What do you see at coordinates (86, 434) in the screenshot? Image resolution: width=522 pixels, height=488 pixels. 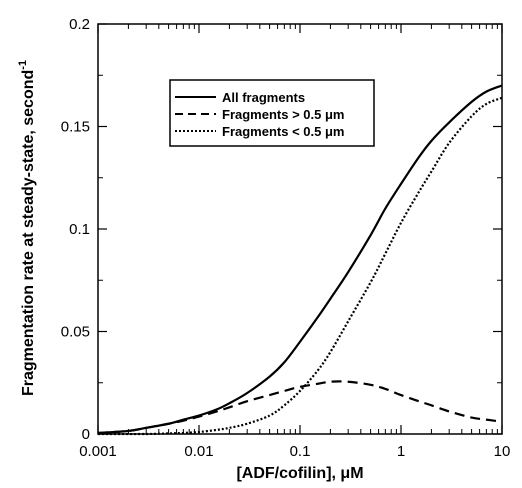 I see `y-tick-label: 0` at bounding box center [86, 434].